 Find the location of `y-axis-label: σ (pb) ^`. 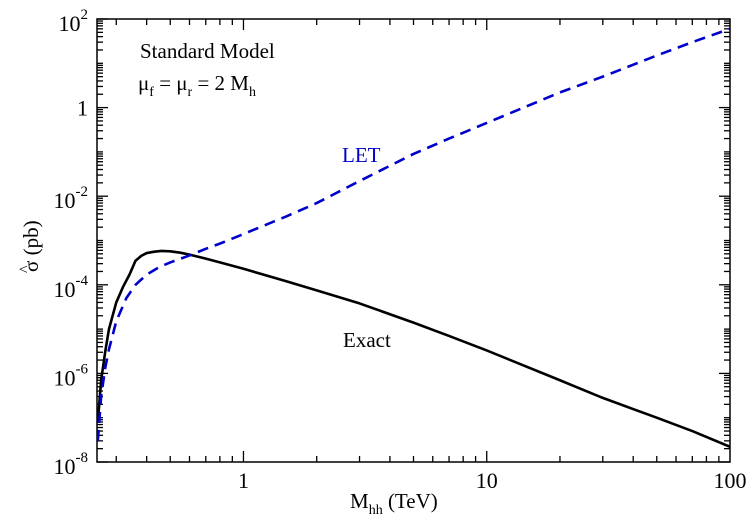

y-axis-label: σ (pb) ^ is located at coordinates (30, 246).